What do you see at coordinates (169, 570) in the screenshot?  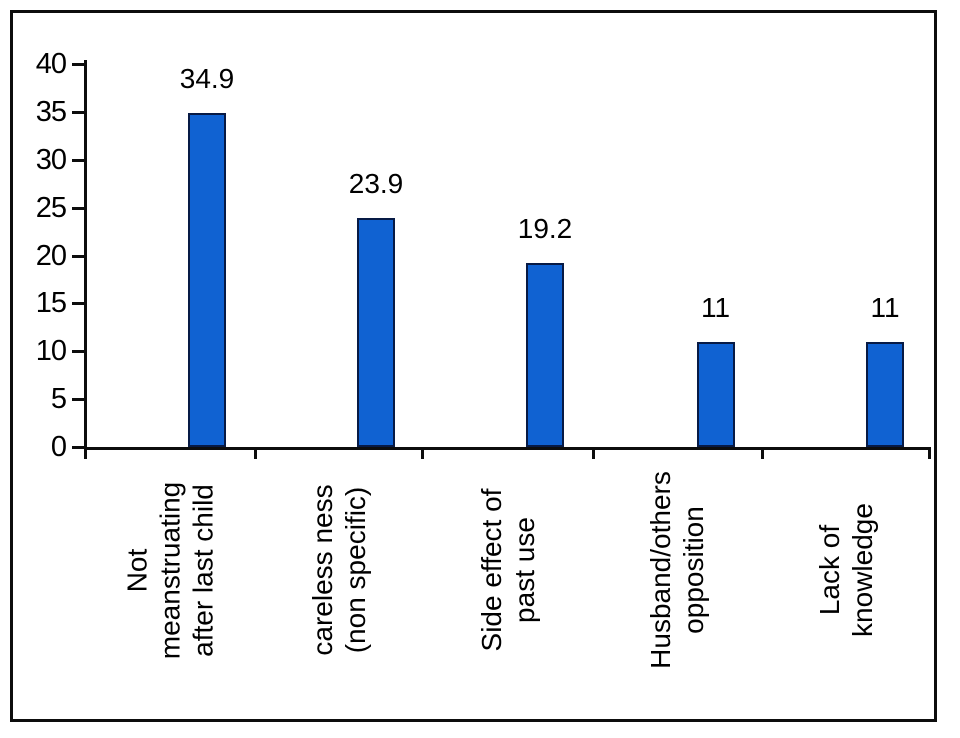 I see `x-axis-label: Not meanstruating after last child` at bounding box center [169, 570].